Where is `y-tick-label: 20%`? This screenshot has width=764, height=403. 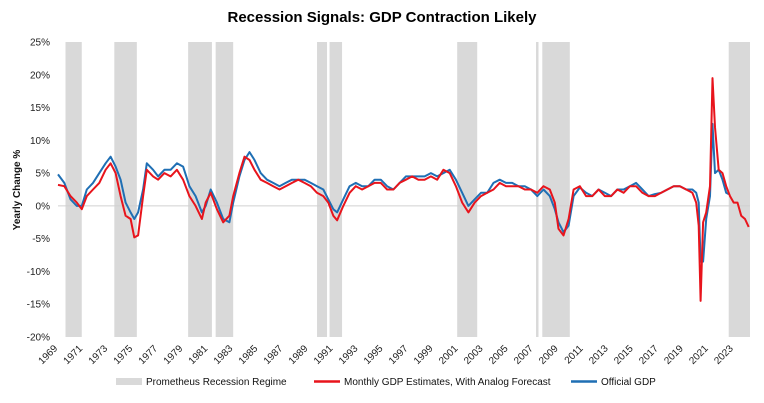
y-tick-label: 20% is located at coordinates (40, 75).